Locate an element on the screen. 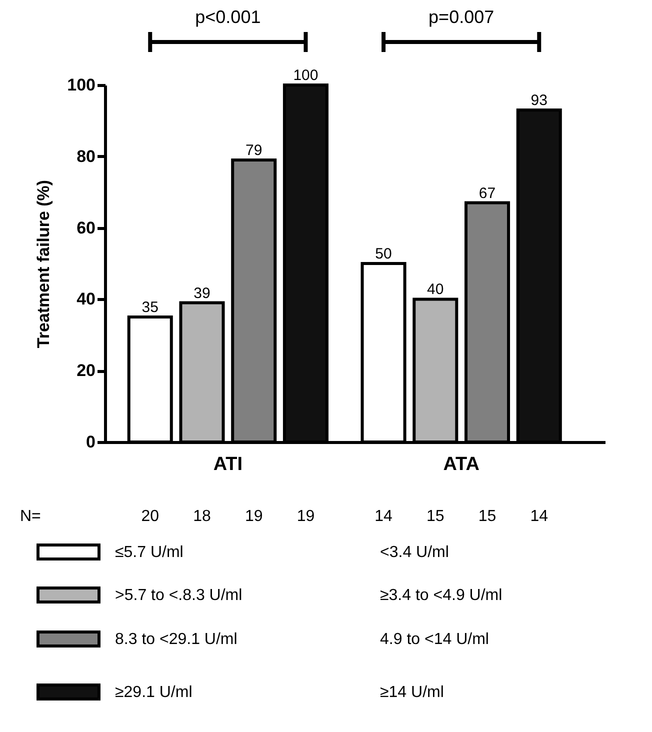 The image size is (652, 732). text: ≥14 U/ml is located at coordinates (412, 692).